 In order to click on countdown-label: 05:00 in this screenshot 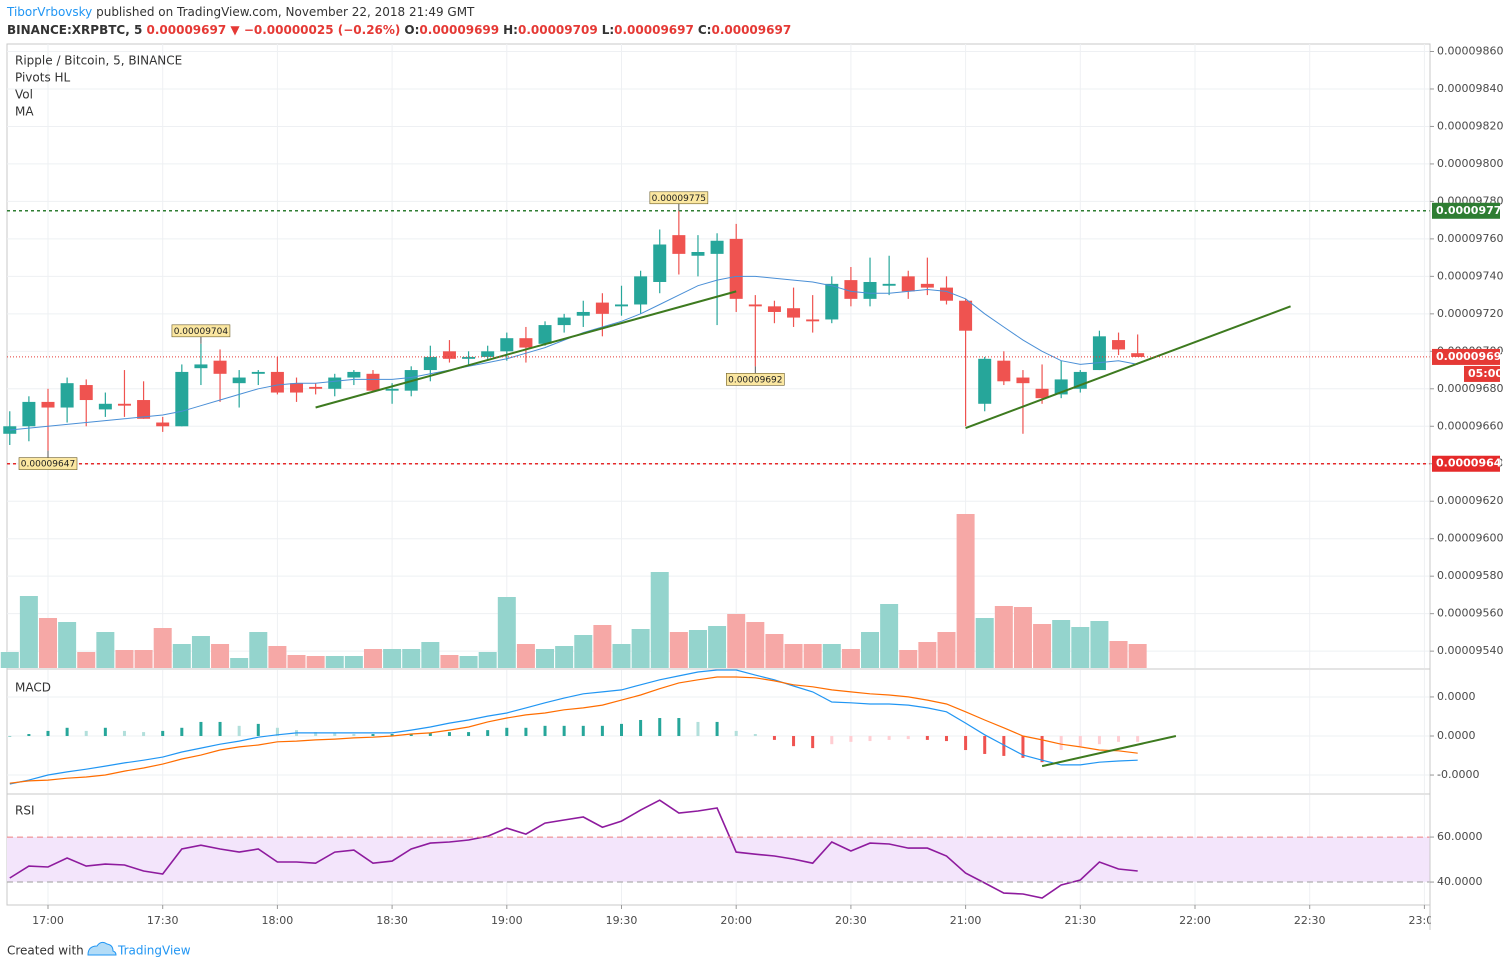, I will do `click(1485, 373)`.